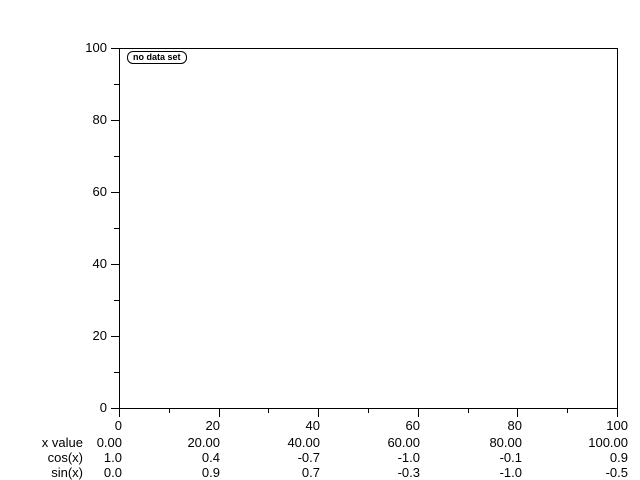 Image resolution: width=640 pixels, height=480 pixels. What do you see at coordinates (62, 442) in the screenshot?
I see `table-row-label: x value` at bounding box center [62, 442].